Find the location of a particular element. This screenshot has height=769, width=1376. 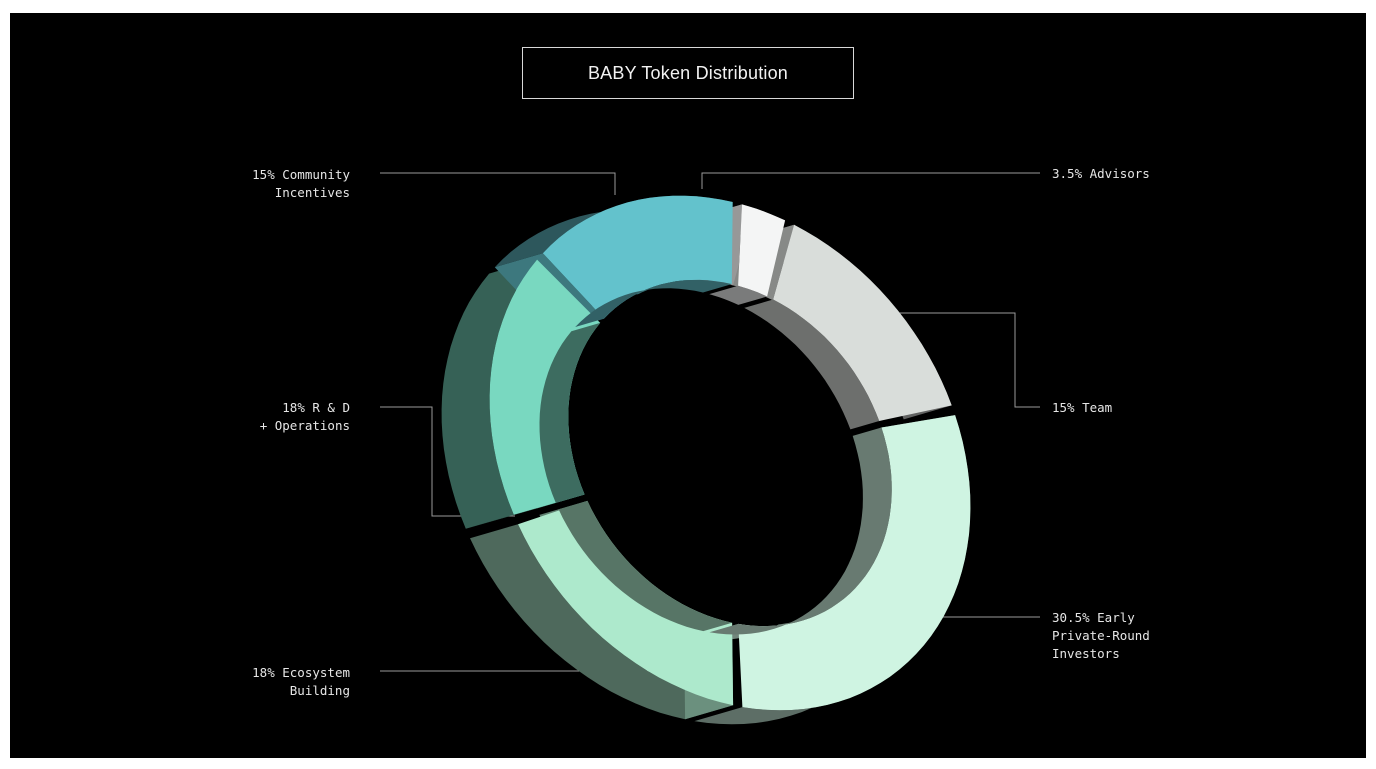

slice-community-incentives is located at coordinates (637, 257).